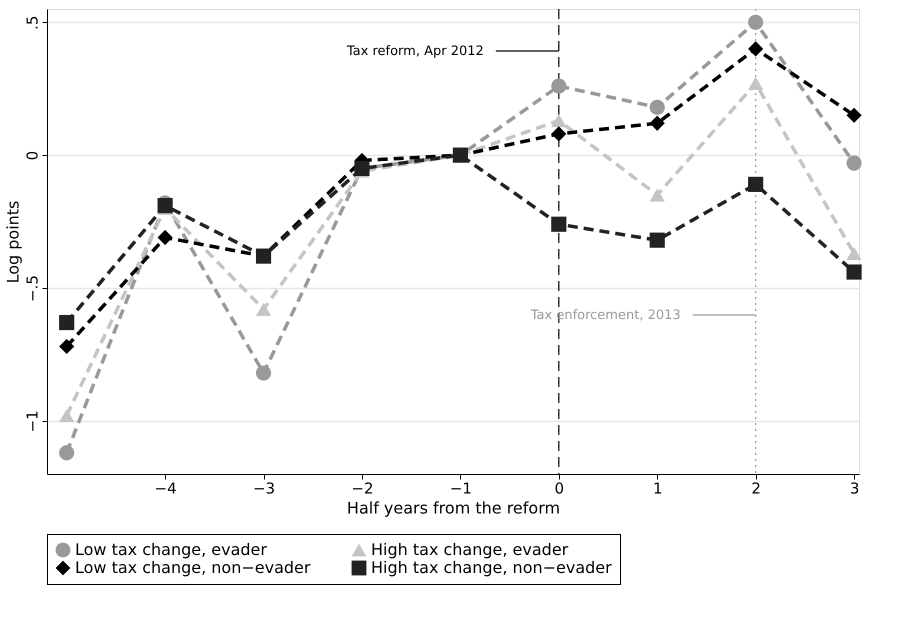 The image size is (902, 639). What do you see at coordinates (171, 549) in the screenshot?
I see `legend-label: Low tax change, evader` at bounding box center [171, 549].